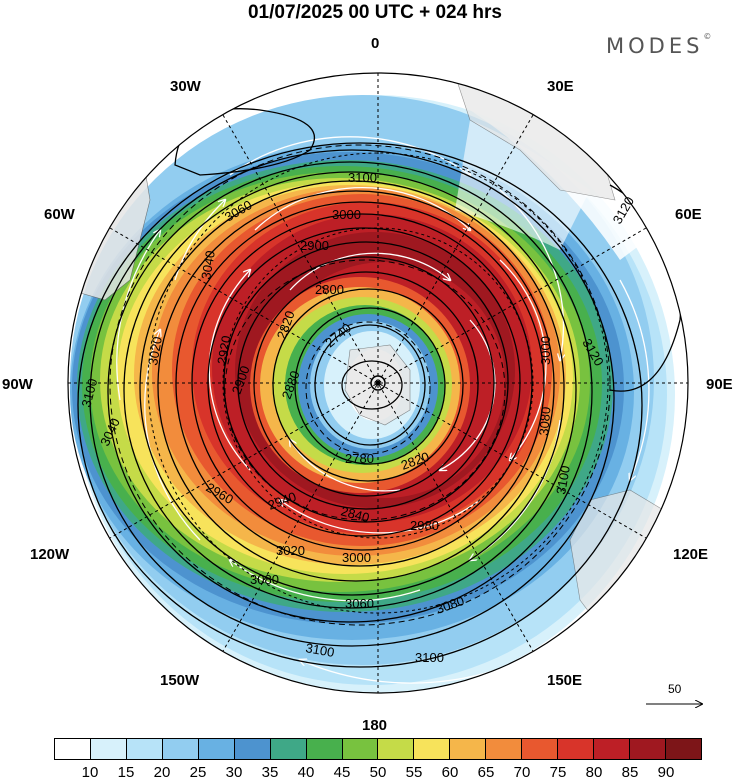 The width and height of the screenshot is (750, 782). Describe the element at coordinates (198, 772) in the screenshot. I see `colorbar-tick-label: 25` at that location.